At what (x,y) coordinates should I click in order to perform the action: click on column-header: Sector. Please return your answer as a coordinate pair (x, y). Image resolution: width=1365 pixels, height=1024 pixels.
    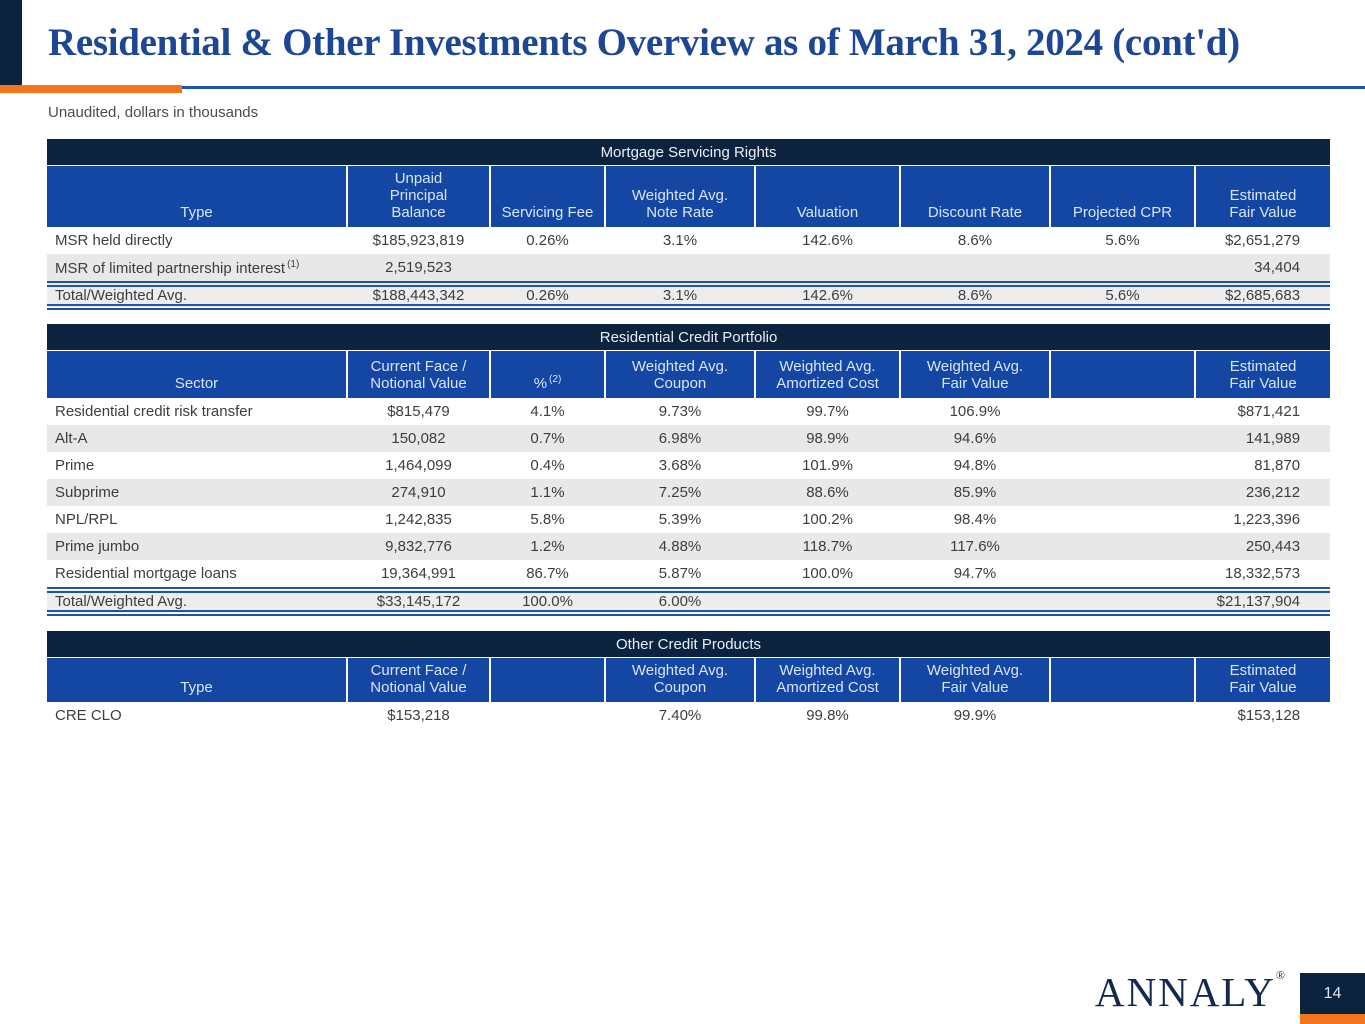
    Looking at the image, I should click on (197, 374).